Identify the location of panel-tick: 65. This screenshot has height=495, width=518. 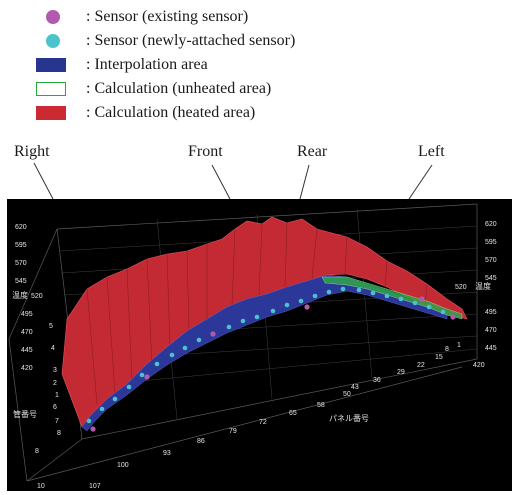
(293, 413).